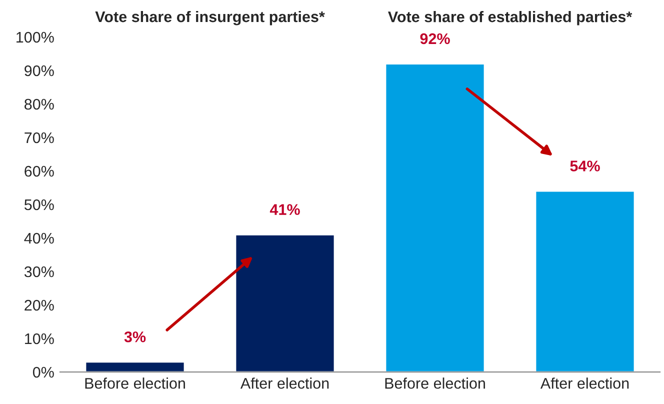  What do you see at coordinates (39, 272) in the screenshot?
I see `y-tick-label: 30%` at bounding box center [39, 272].